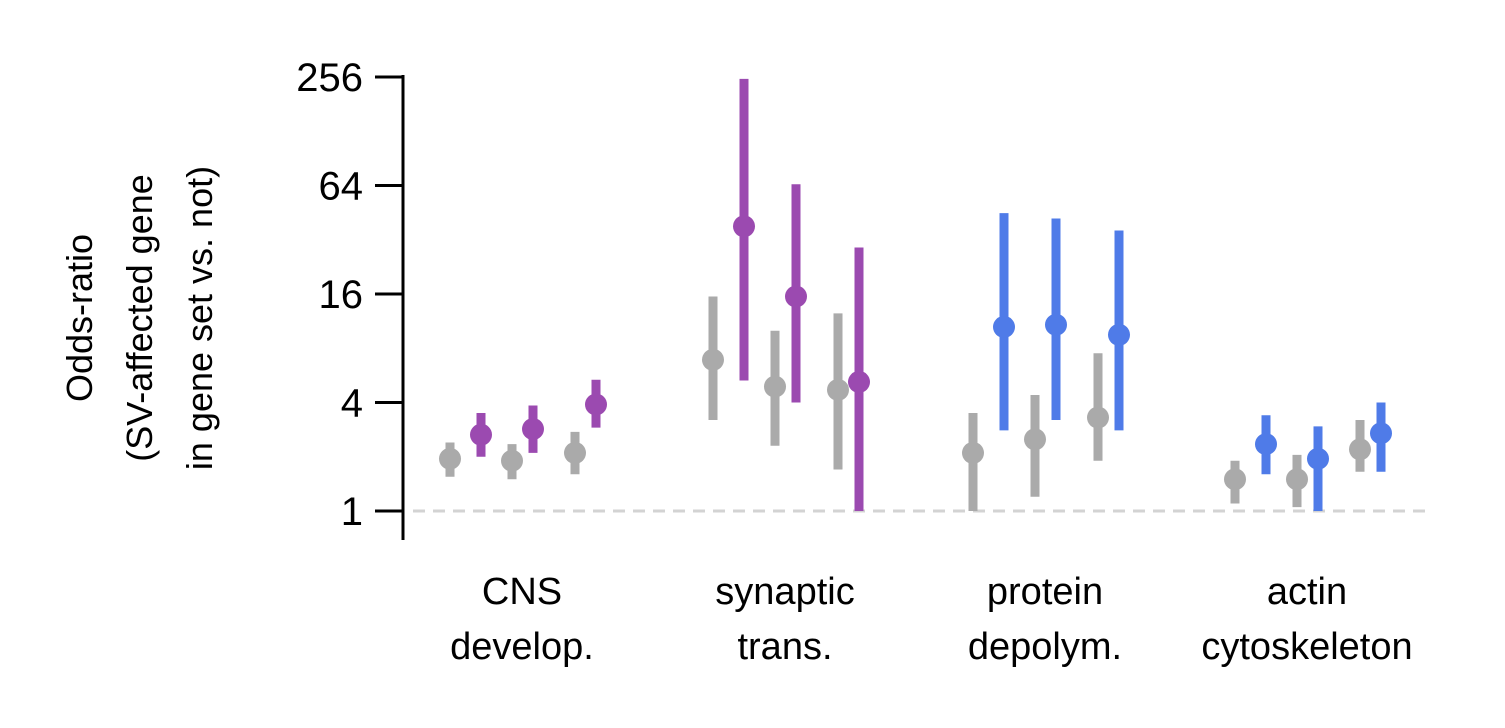 This screenshot has width=1505, height=728. I want to click on y-axis-label-line: Odds-ratio, so click(79, 318).